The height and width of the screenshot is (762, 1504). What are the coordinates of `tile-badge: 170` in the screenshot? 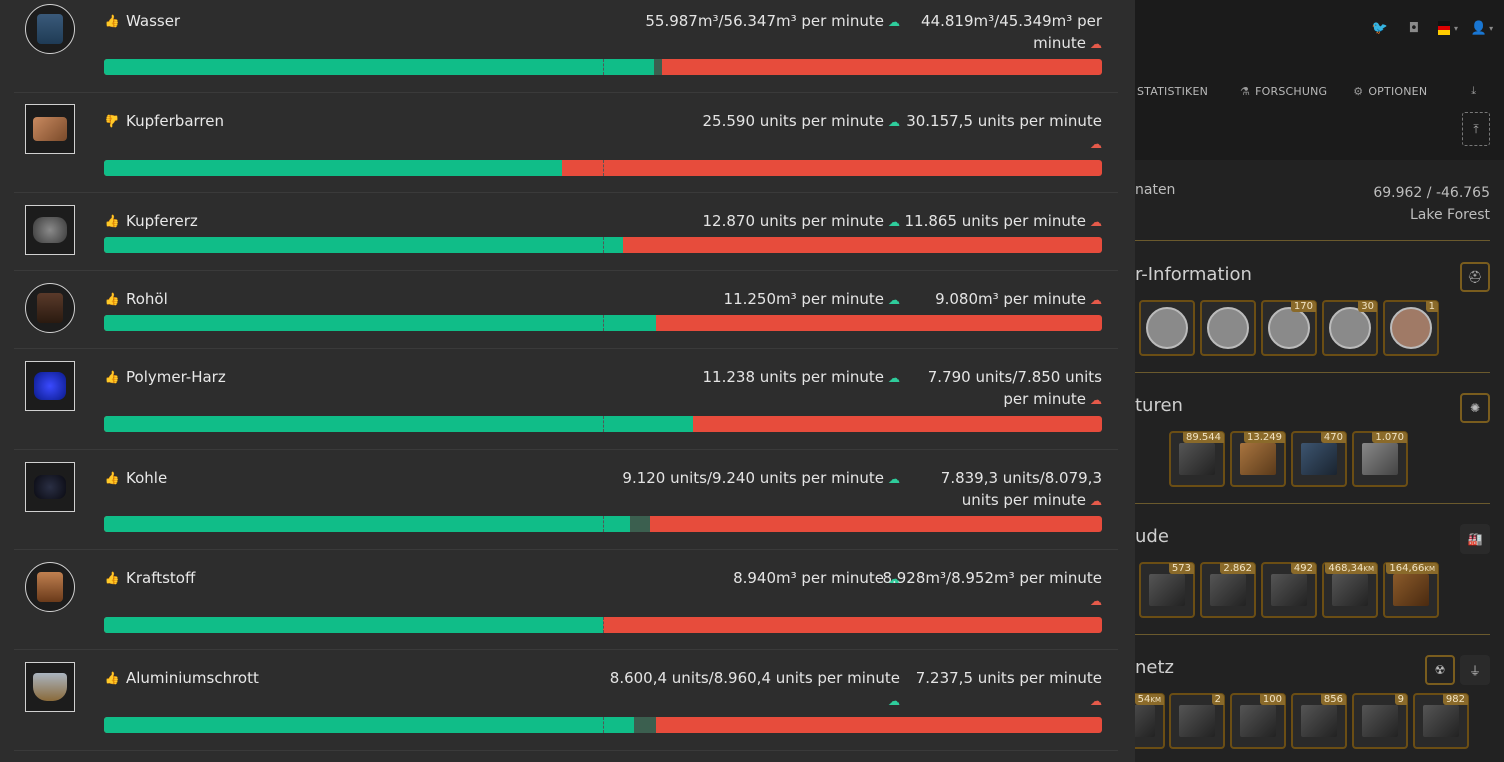 It's located at (1303, 306).